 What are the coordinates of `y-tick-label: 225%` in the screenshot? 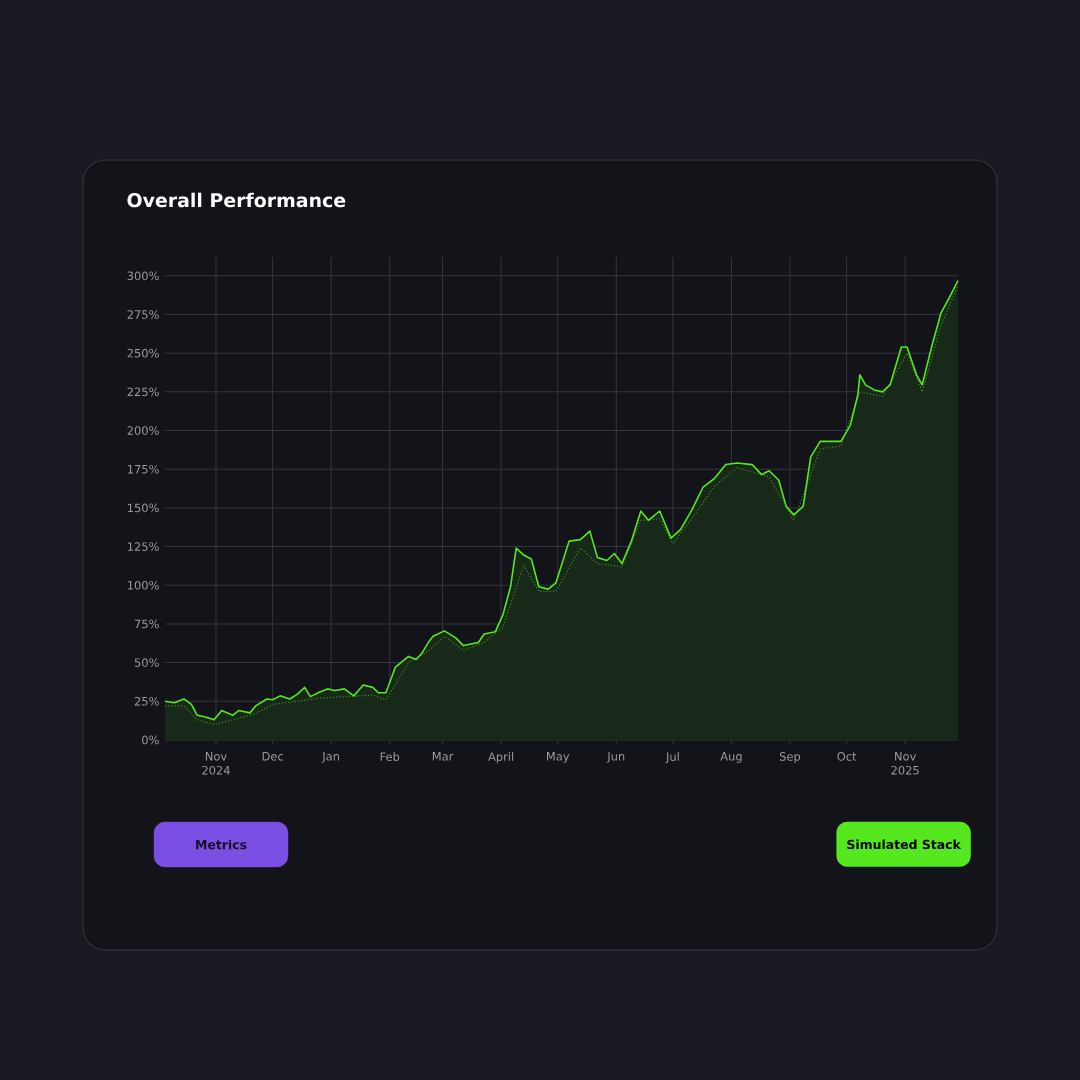 It's located at (143, 392).